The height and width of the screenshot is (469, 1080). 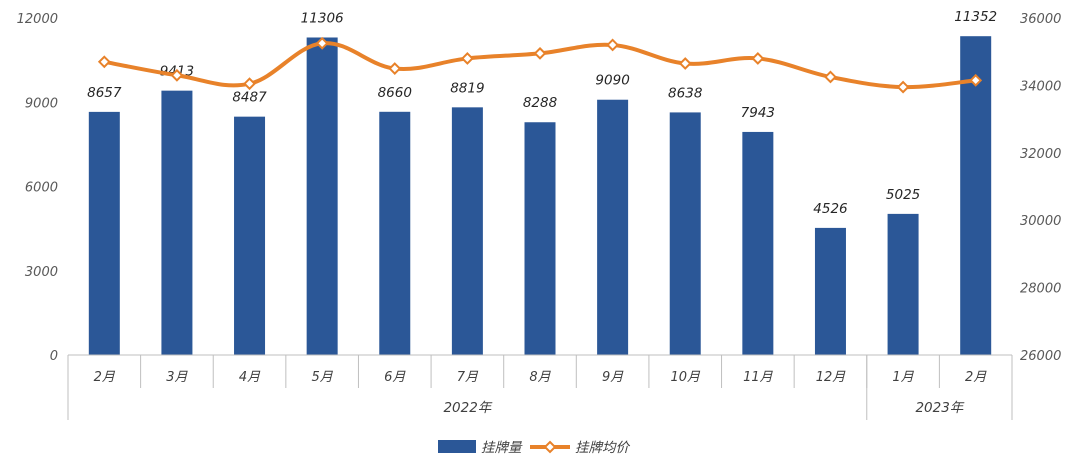 What do you see at coordinates (54, 356) in the screenshot?
I see `y-left-tick-label: 0` at bounding box center [54, 356].